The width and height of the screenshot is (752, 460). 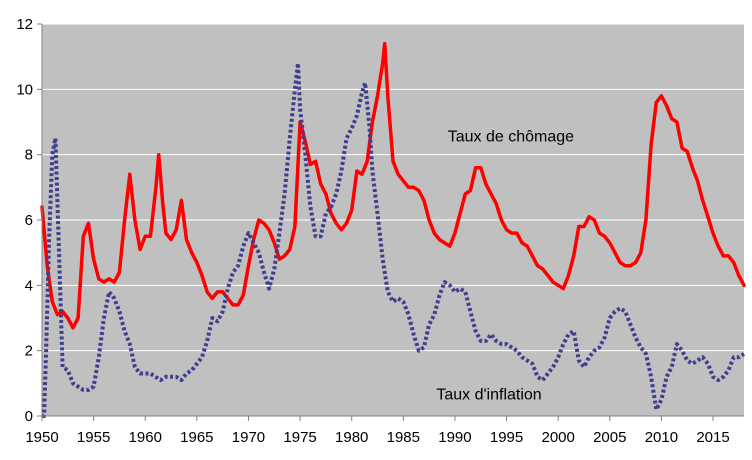 I want to click on y-tick-label: 12, so click(x=24, y=24).